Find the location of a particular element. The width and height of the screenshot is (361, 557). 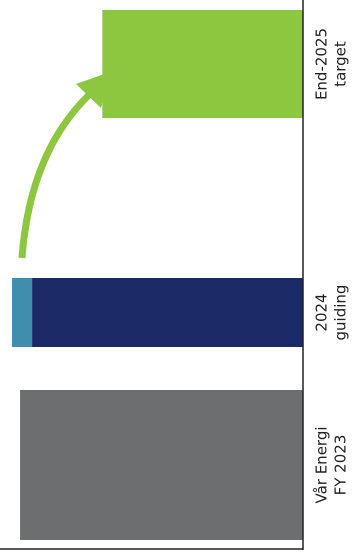

category-label: 2024 is located at coordinates (322, 312).